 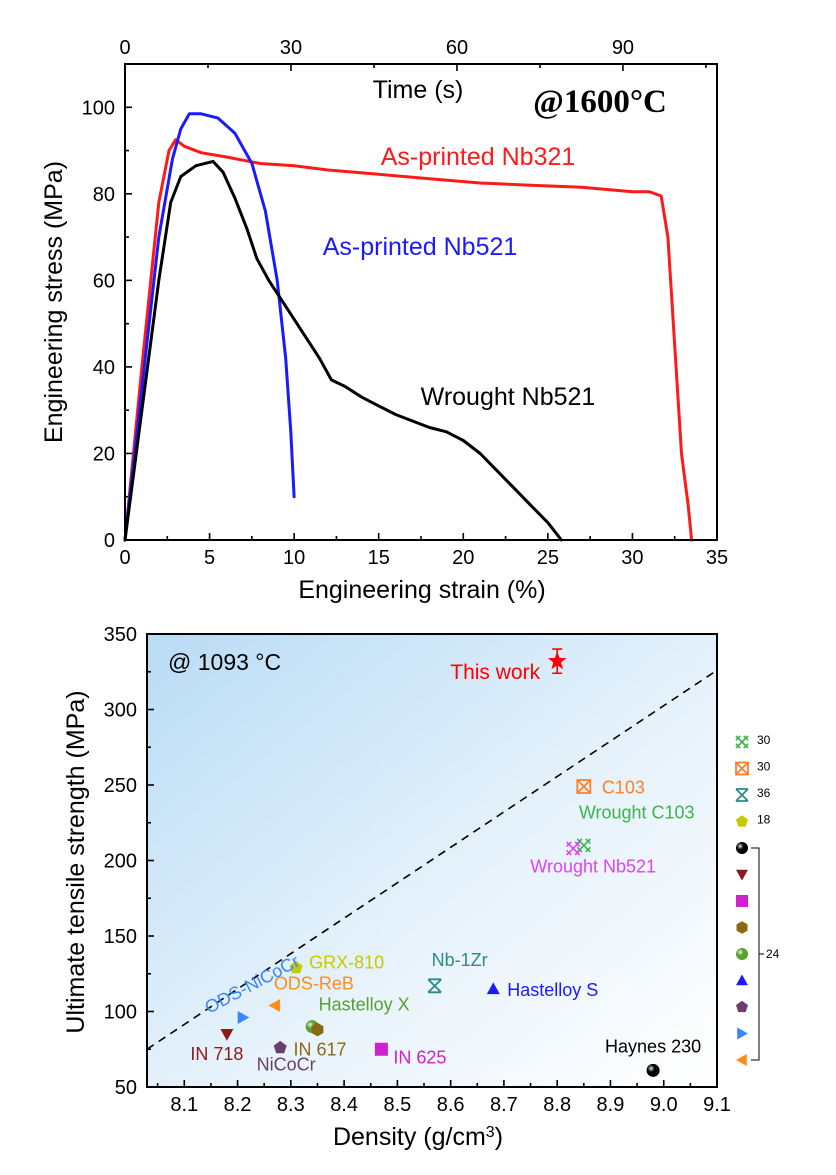 What do you see at coordinates (126, 1088) in the screenshot?
I see `uts-tick-label: 50` at bounding box center [126, 1088].